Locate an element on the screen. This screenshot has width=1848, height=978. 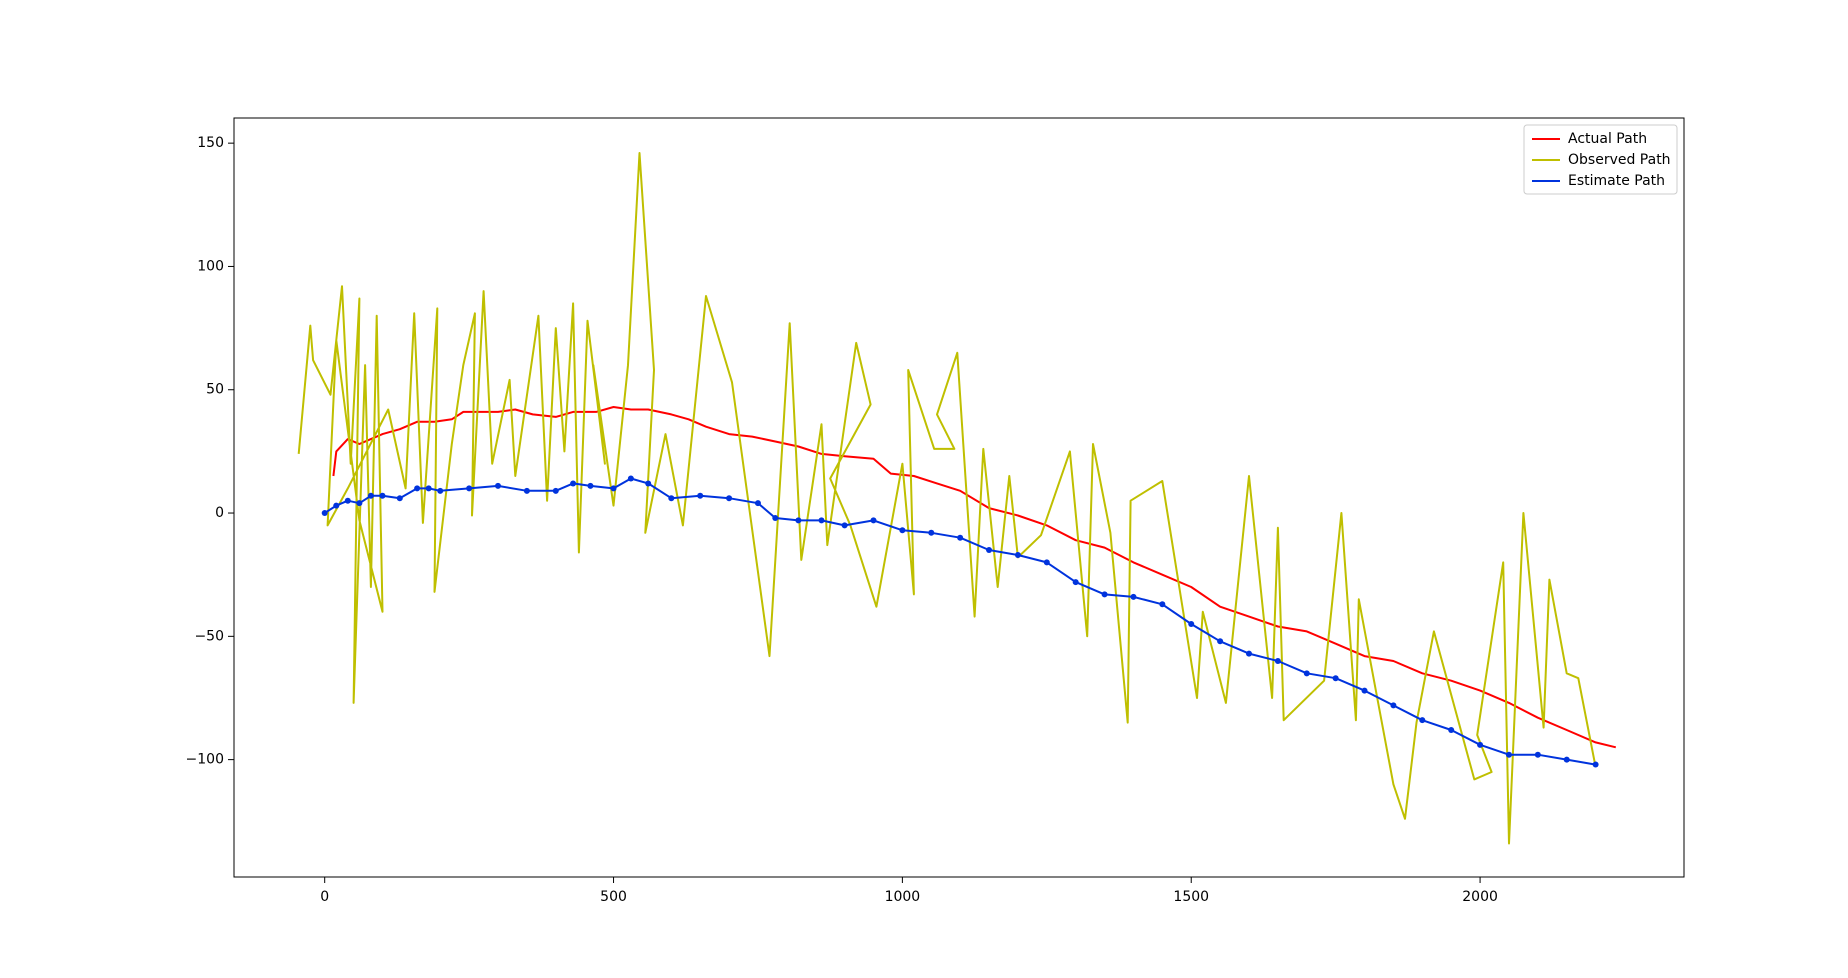
legend-label: Estimate Path is located at coordinates (1616, 181).